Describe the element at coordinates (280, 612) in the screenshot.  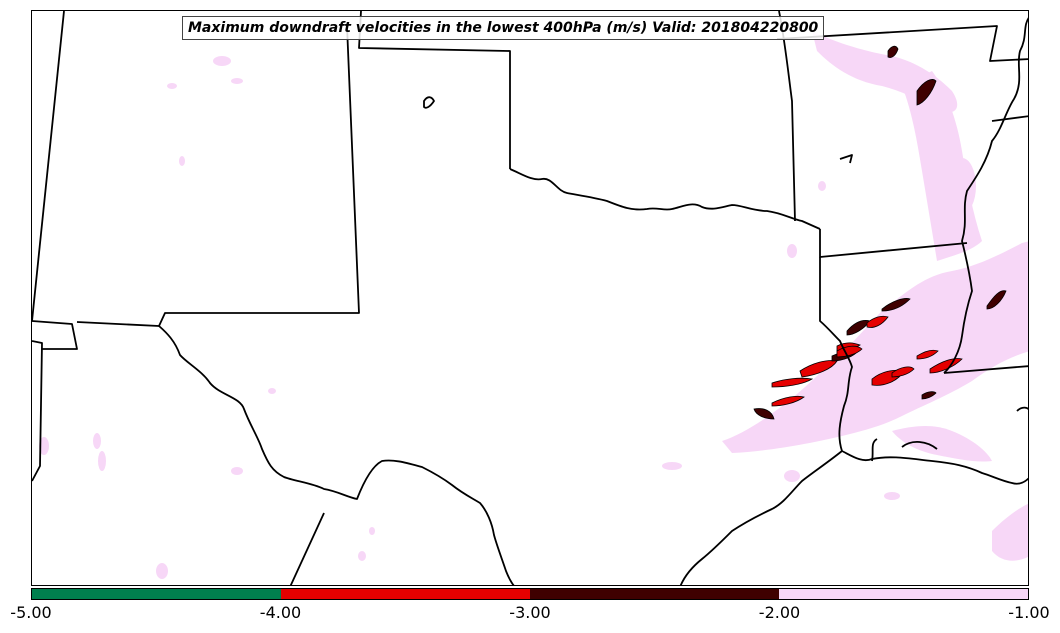
I see `colorbar-tick-label: -4.00` at that location.